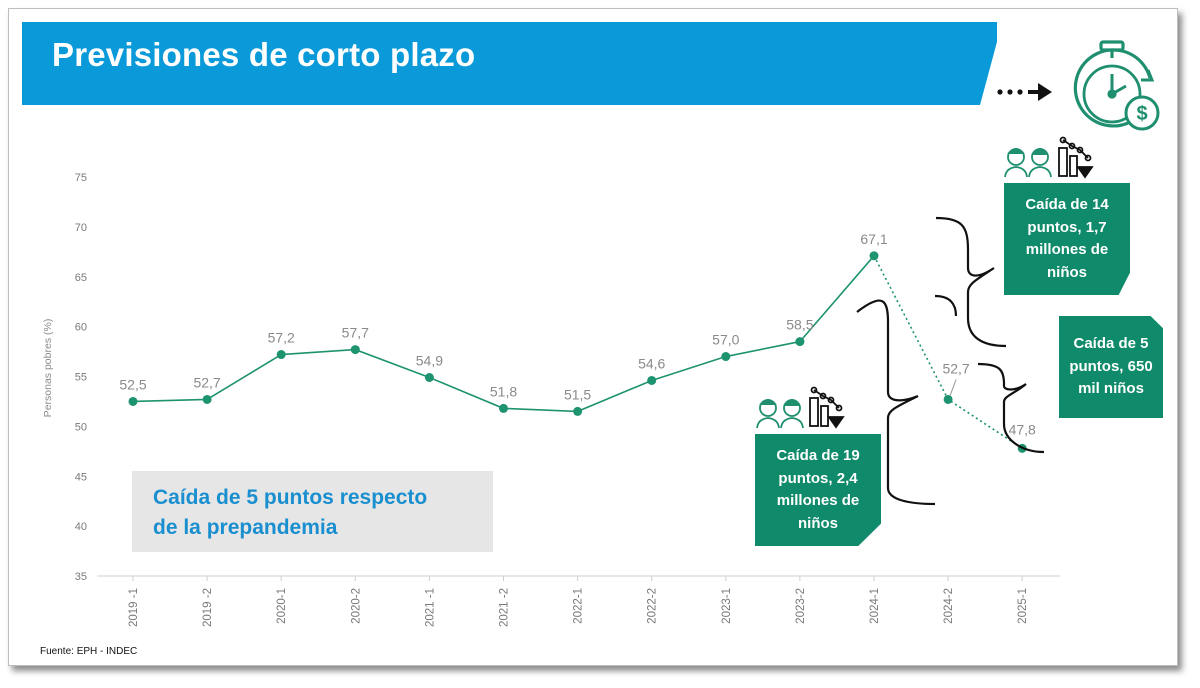  What do you see at coordinates (48, 368) in the screenshot?
I see `y-axis-label: Personas pobres (%)` at bounding box center [48, 368].